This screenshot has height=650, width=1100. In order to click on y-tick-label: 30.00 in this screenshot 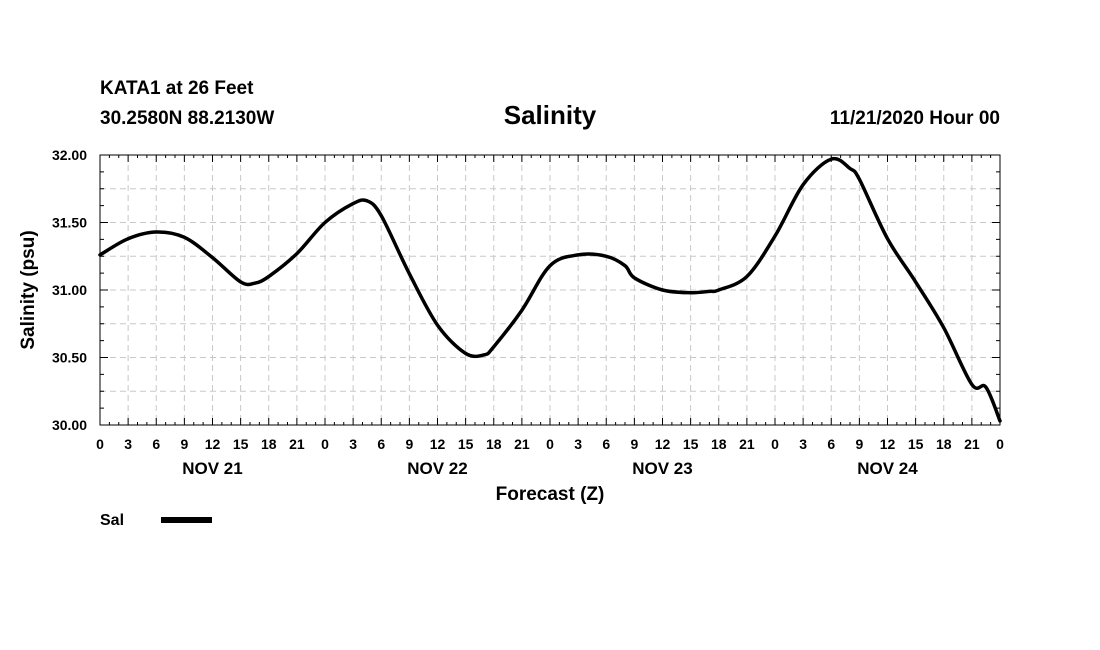, I will do `click(69, 425)`.